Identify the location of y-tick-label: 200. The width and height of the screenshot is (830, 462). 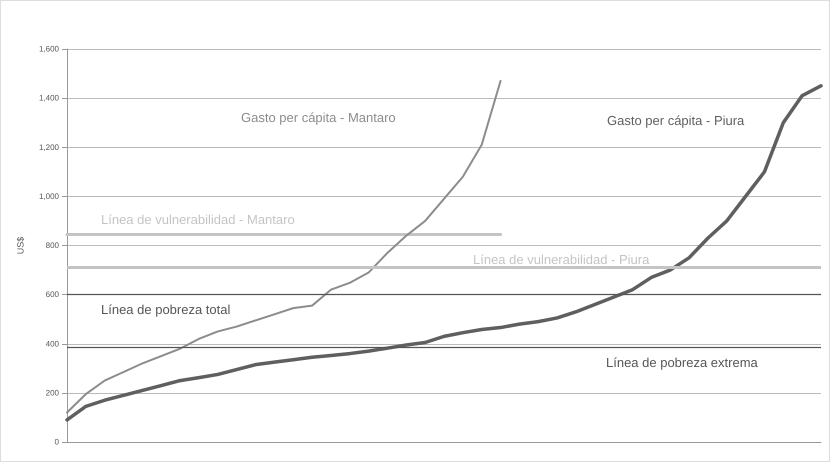
(53, 393).